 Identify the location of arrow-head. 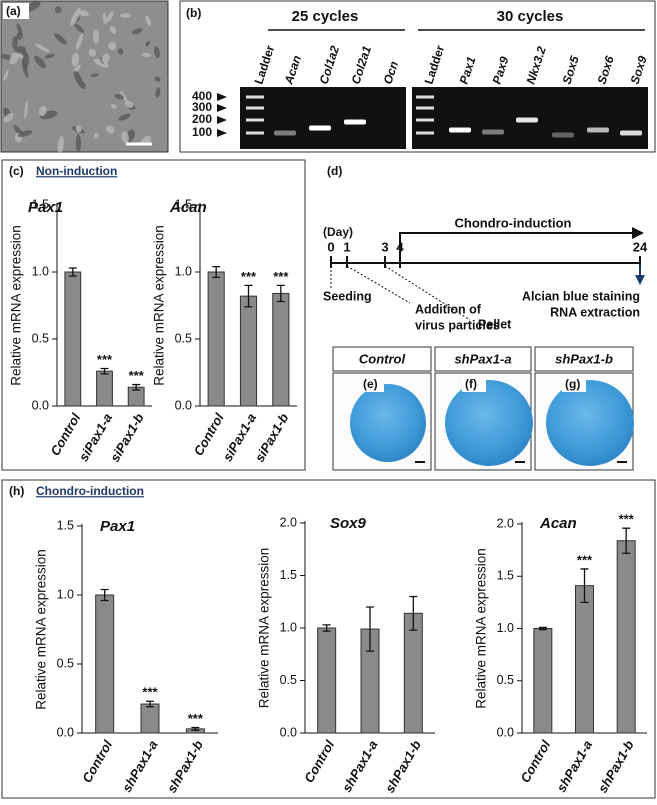
(640, 280).